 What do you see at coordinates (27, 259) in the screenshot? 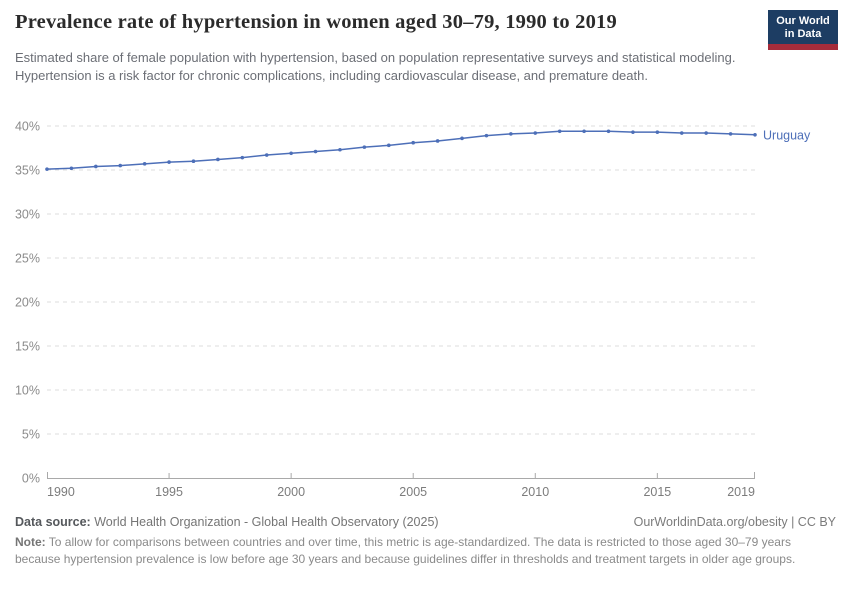
I see `y-tick-label: 25%` at bounding box center [27, 259].